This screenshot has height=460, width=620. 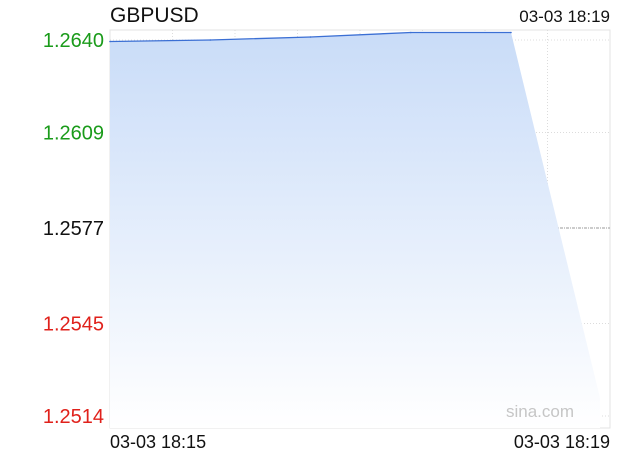 I want to click on y-axis-ticks: 1.2640 1.2609 1.2577 1.2545 1.2514, so click(x=73, y=229).